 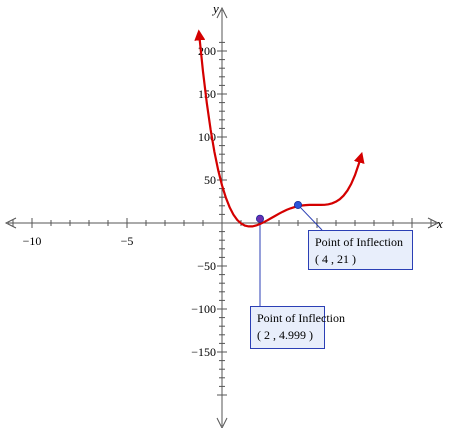 I want to click on inflection-callout-1: Point of Inflection ( 2 , 4.999 ), so click(x=297, y=327).